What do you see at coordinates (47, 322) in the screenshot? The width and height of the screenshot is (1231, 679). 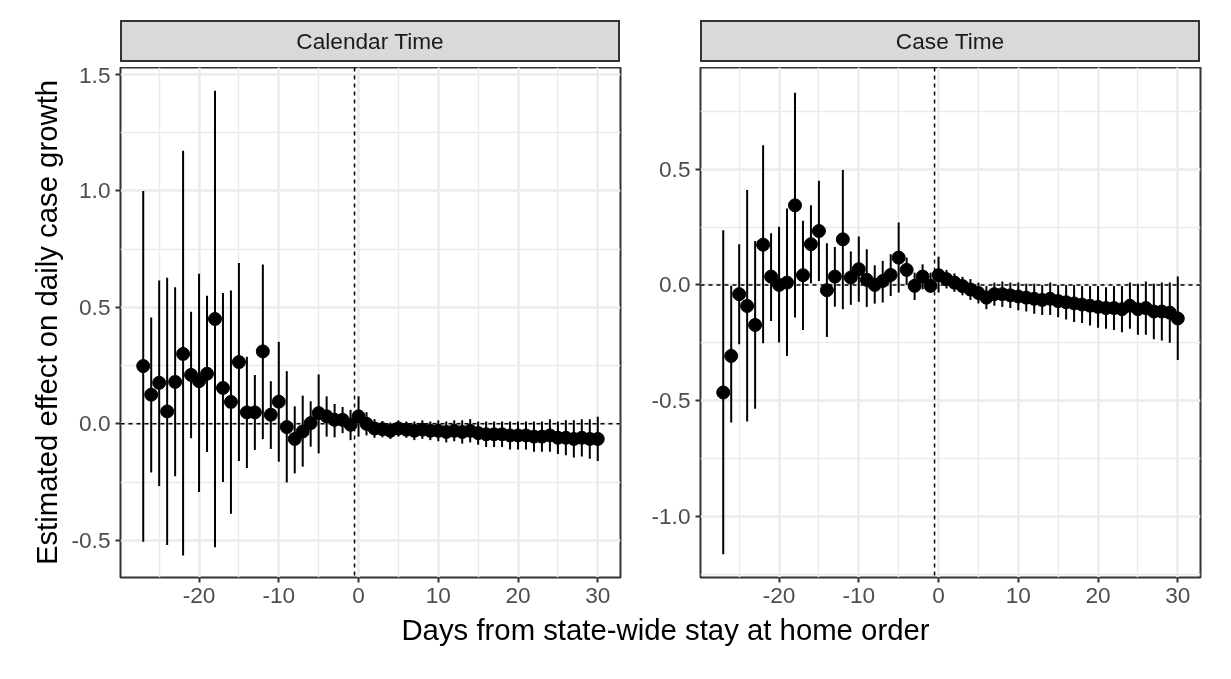 I see `y-axis-title: Estimated effect on daily case growth` at bounding box center [47, 322].